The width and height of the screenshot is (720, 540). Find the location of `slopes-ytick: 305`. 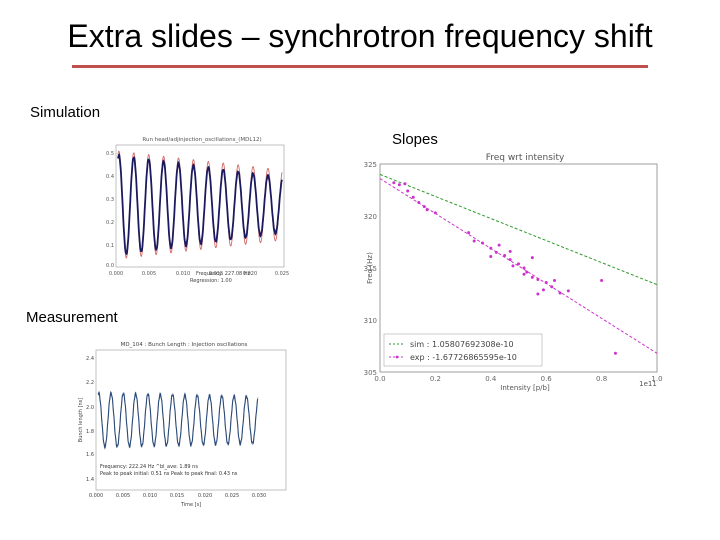

slopes-ytick: 305 is located at coordinates (370, 373).